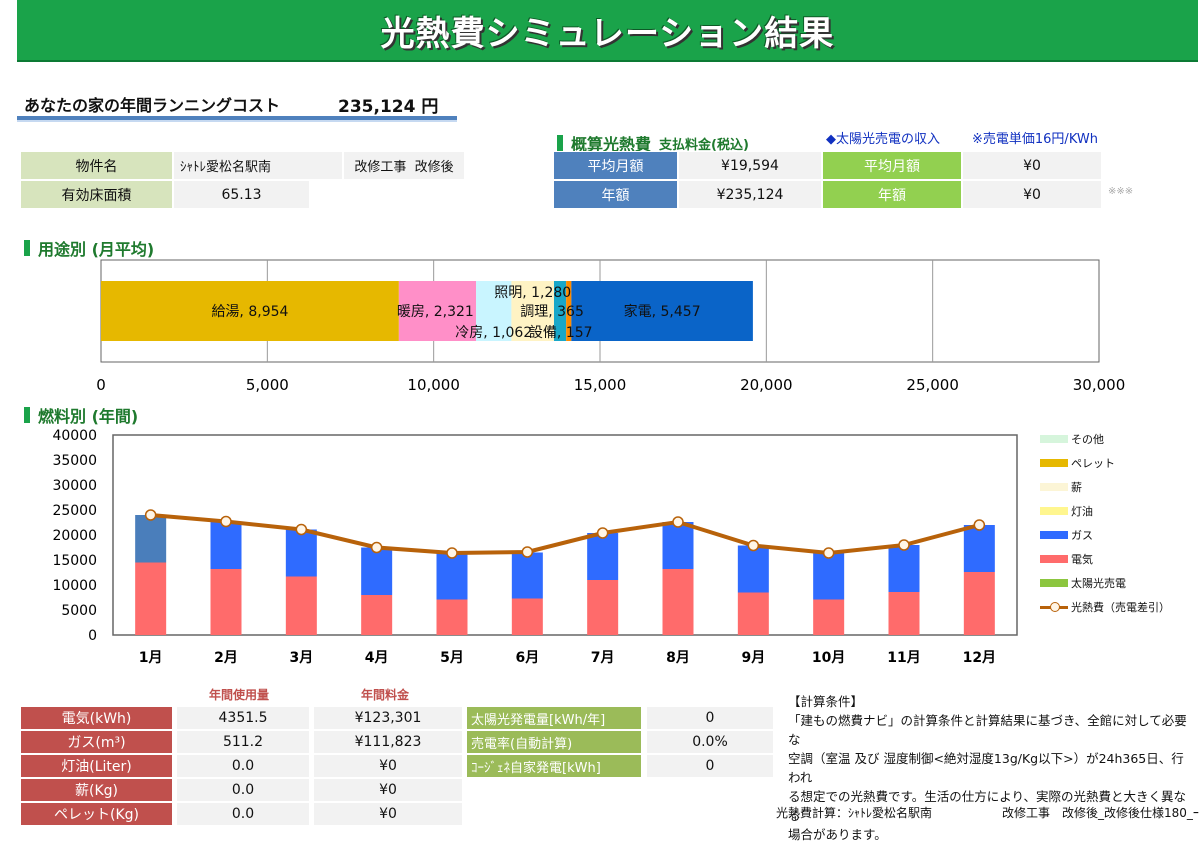  I want to click on property-name-value: ｼｬﾄﾚ愛松名駅南, so click(258, 165).